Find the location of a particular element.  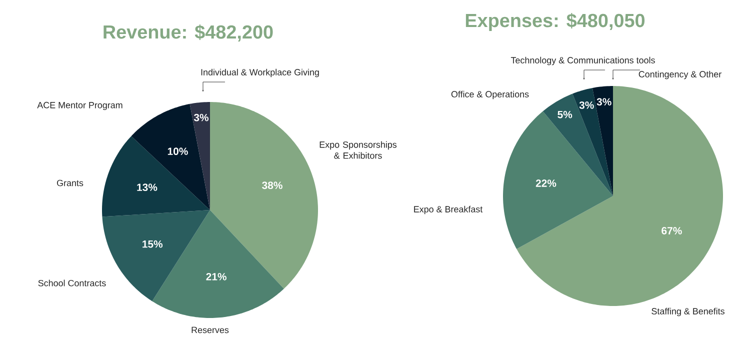

slice-label: Reserves is located at coordinates (210, 330).